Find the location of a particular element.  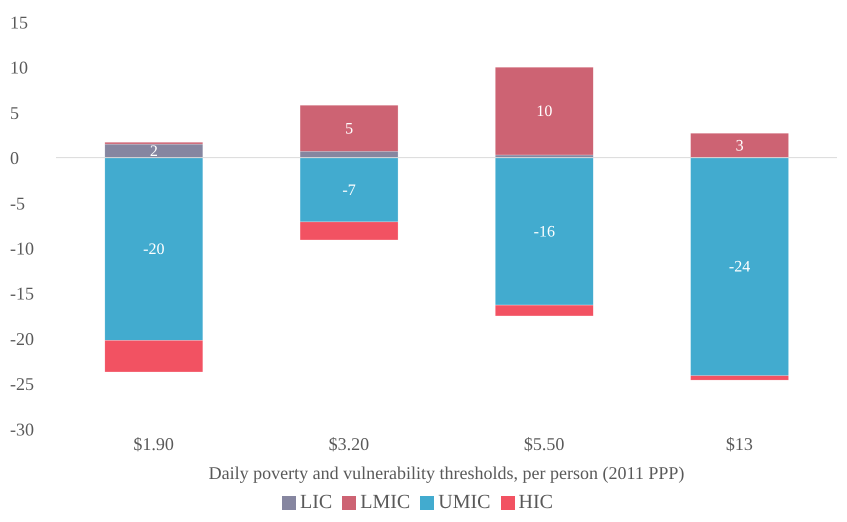

legend-label: HIC is located at coordinates (535, 502).